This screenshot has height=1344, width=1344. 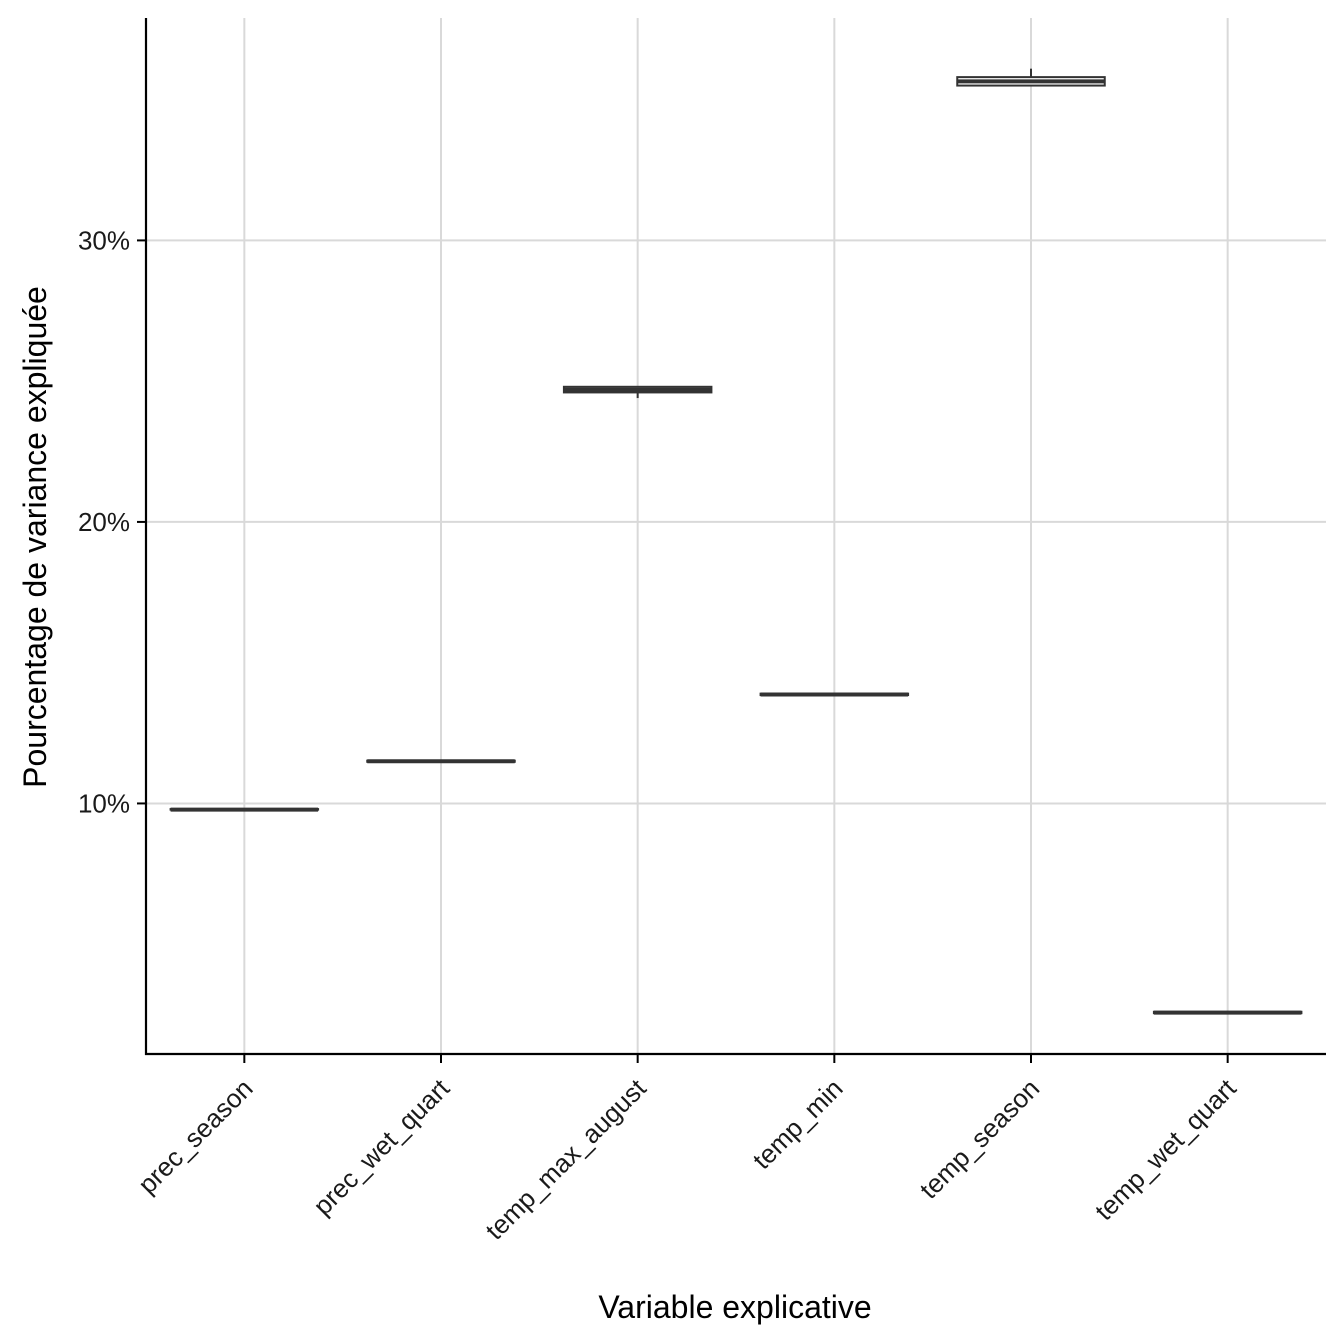 What do you see at coordinates (104, 522) in the screenshot?
I see `y-tick-label: 20%` at bounding box center [104, 522].